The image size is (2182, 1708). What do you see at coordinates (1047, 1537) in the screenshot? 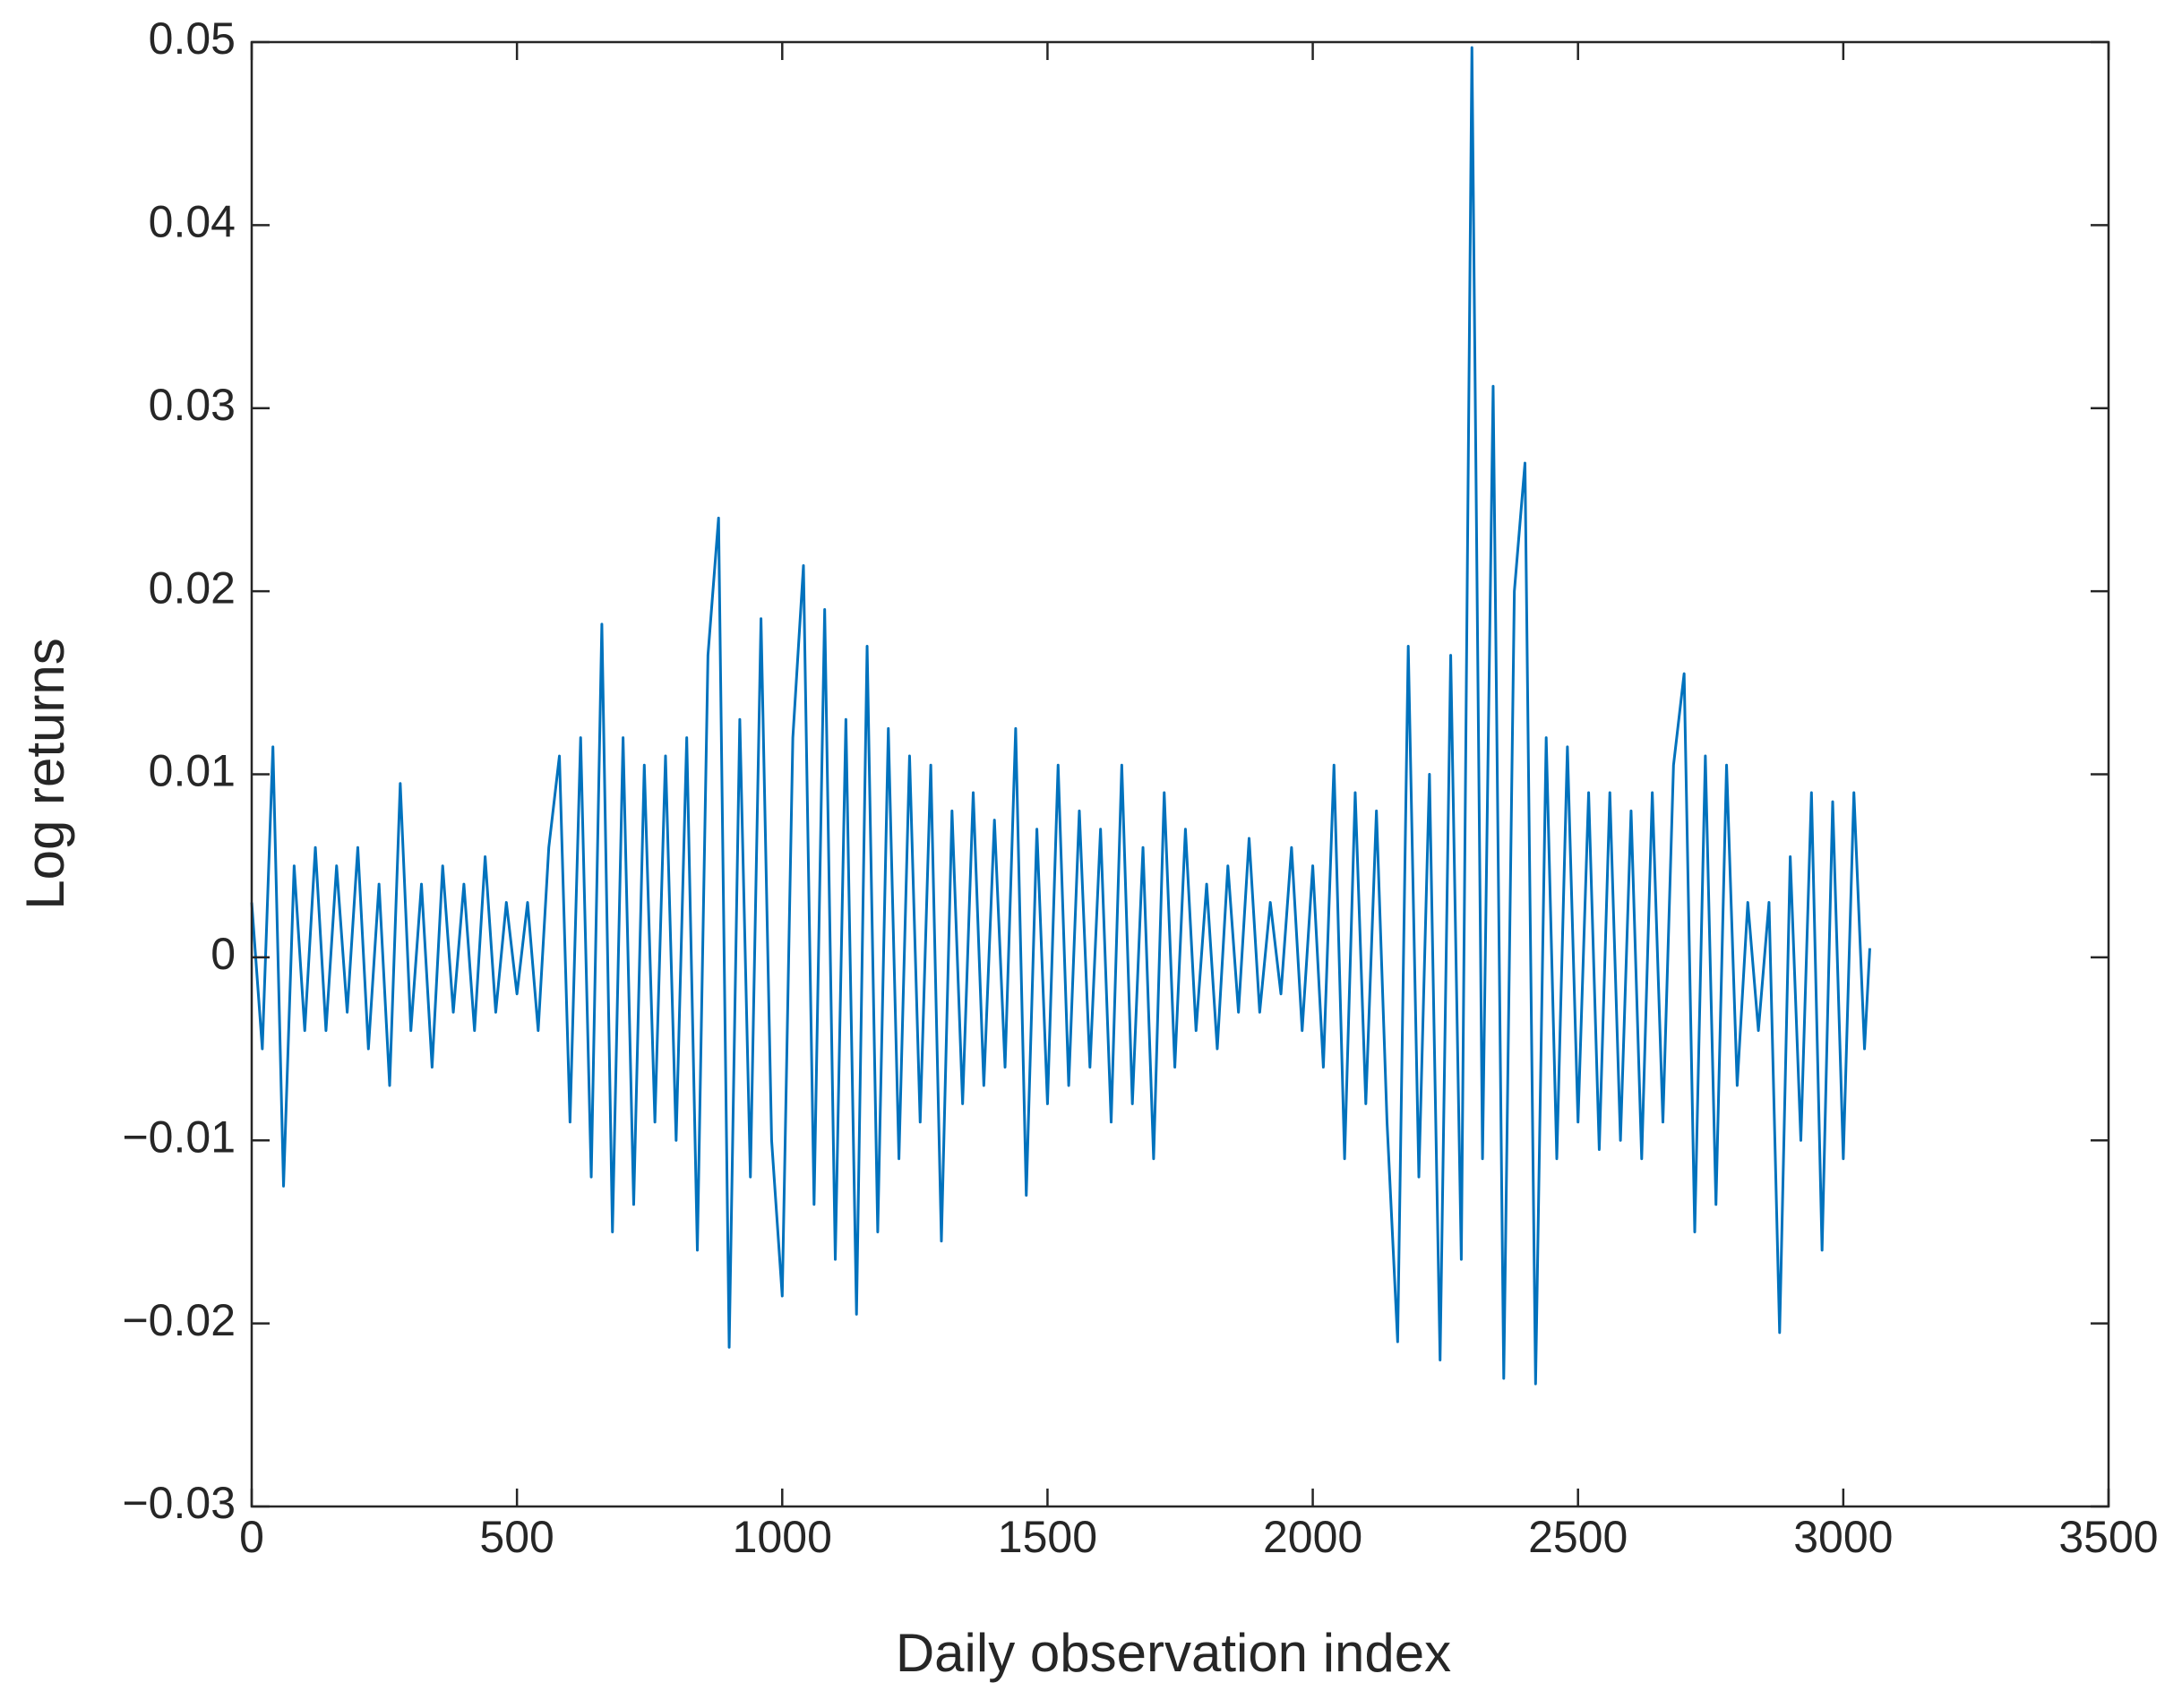
I see `x-tick-label: 1500` at bounding box center [1047, 1537].